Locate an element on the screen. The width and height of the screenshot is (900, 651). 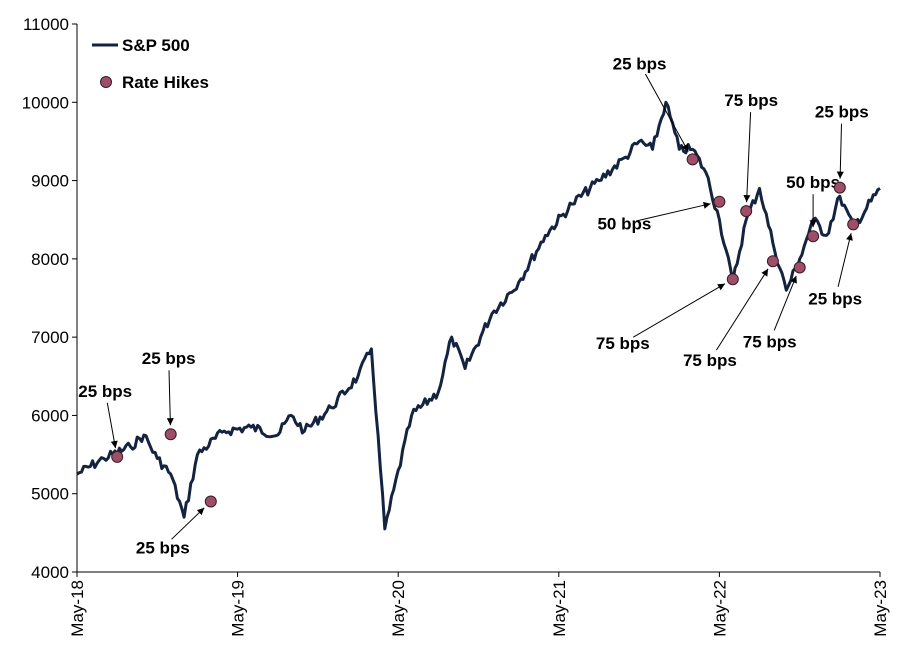
legend: S&P 500 Rate Hikes is located at coordinates (150, 64).